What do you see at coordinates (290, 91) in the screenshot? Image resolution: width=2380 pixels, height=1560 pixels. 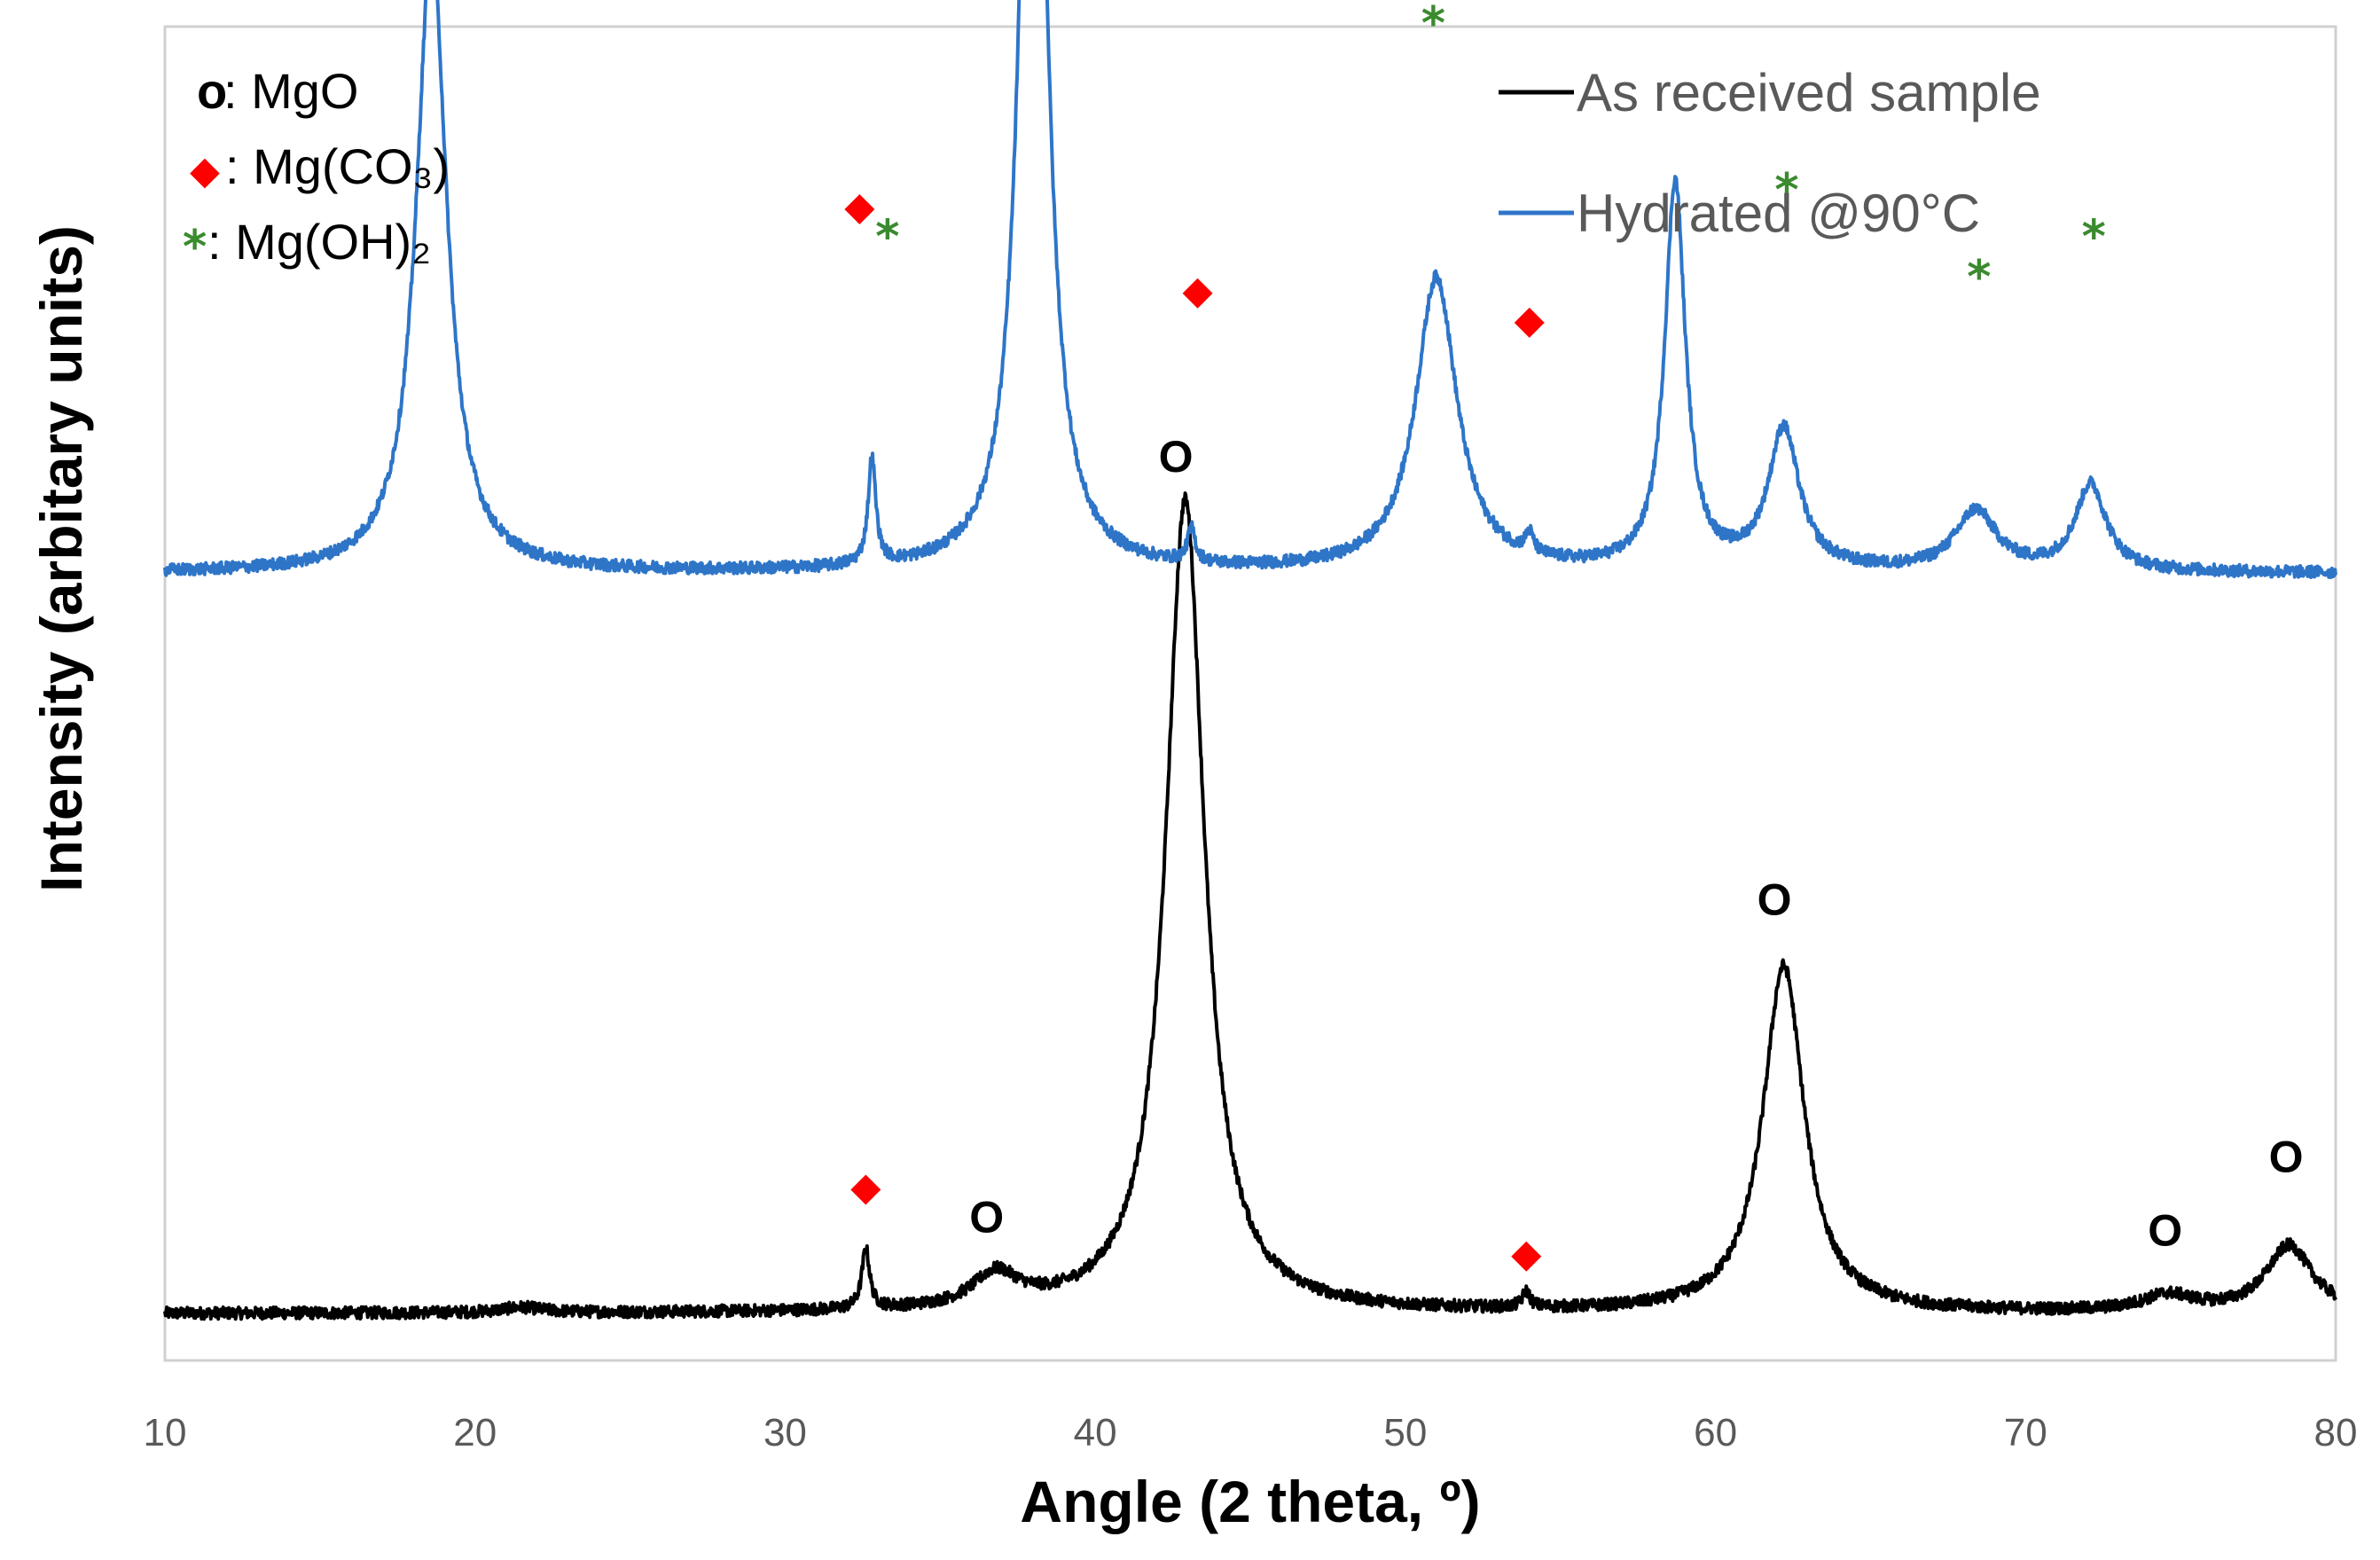 I see `phase-key-mgo-label: : MgO` at bounding box center [290, 91].